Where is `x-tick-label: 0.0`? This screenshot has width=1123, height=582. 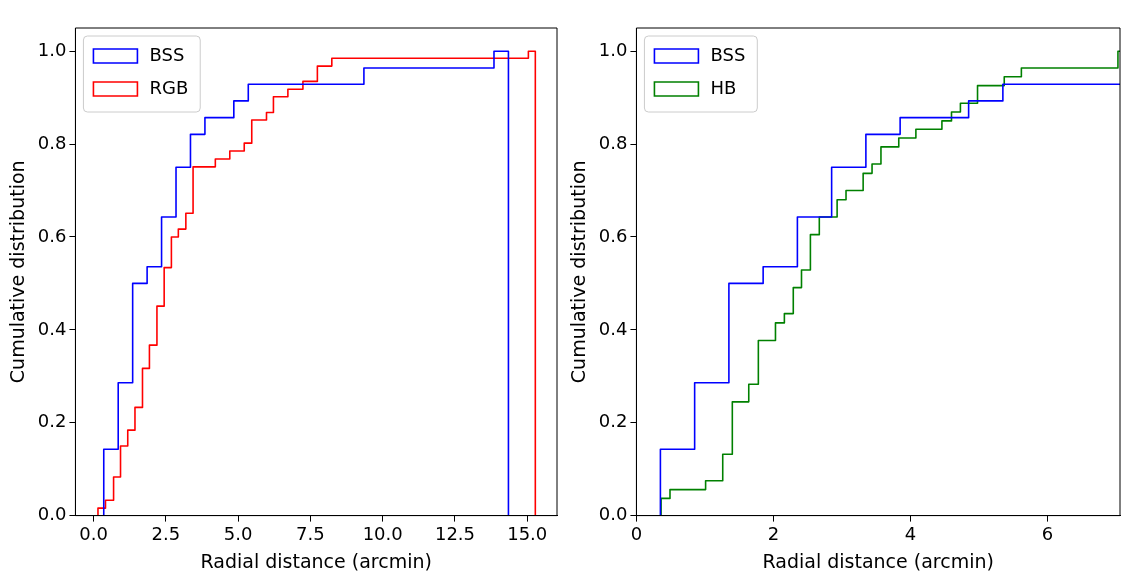 x-tick-label: 0.0 is located at coordinates (93, 534).